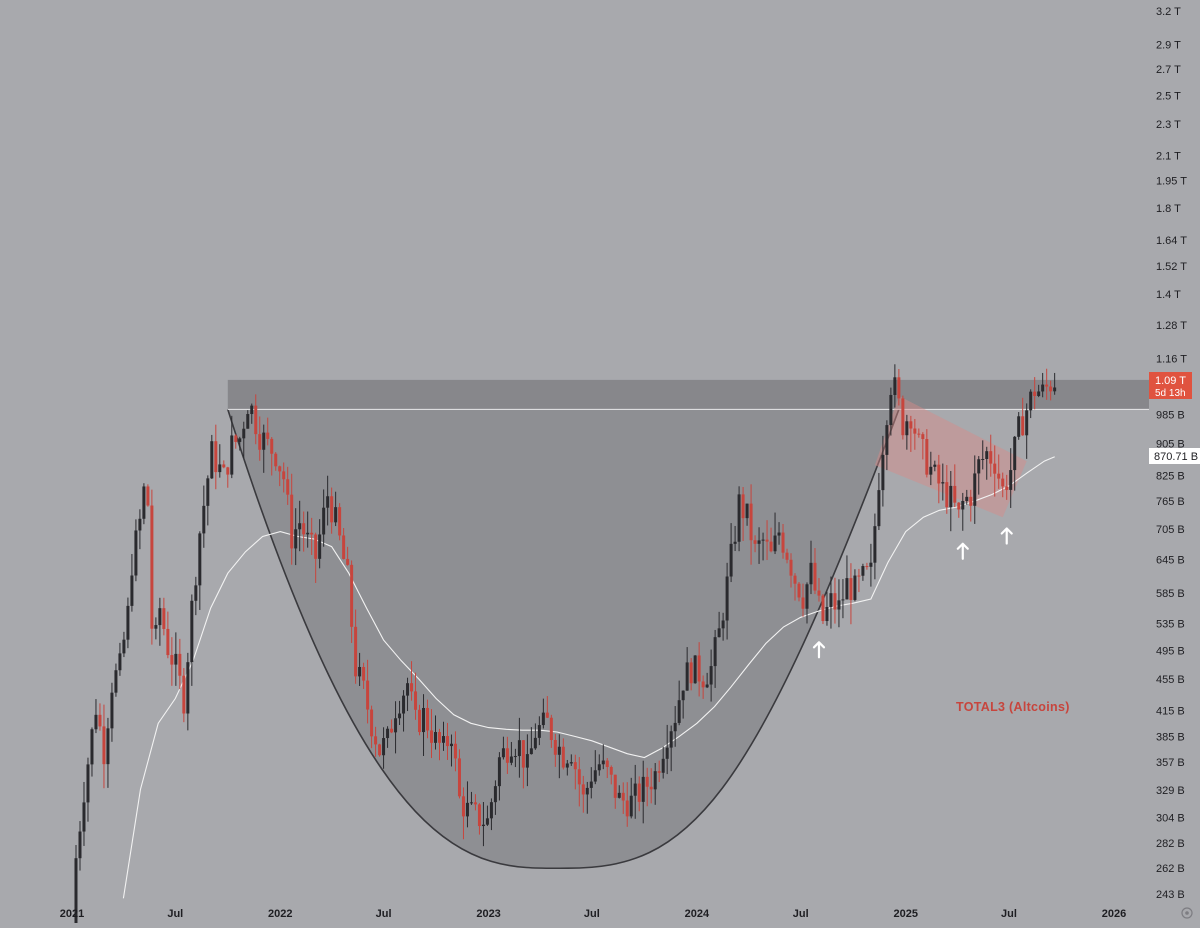  Describe the element at coordinates (1170, 385) in the screenshot. I see `current-price-badge: 1.09 T 5d 13h` at that location.